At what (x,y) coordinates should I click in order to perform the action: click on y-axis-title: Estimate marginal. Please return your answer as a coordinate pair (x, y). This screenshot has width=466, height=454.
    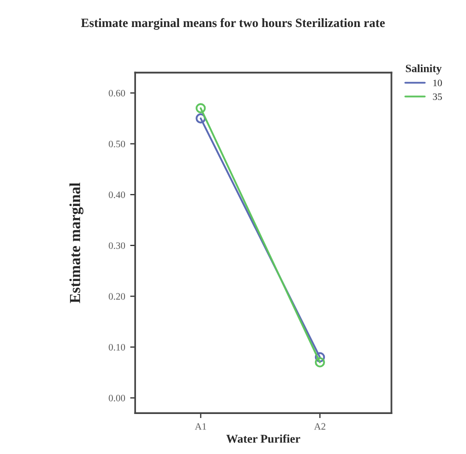
    Looking at the image, I should click on (76, 243).